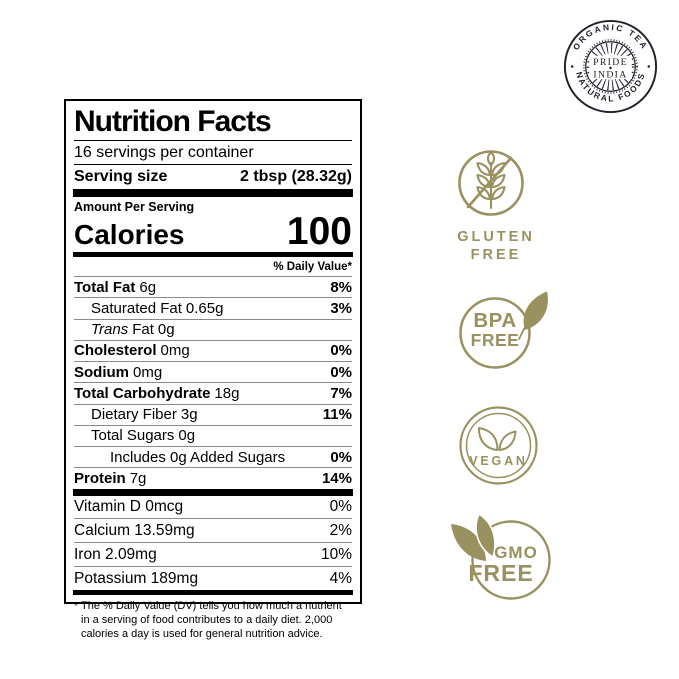 This screenshot has width=679, height=679. Describe the element at coordinates (213, 435) in the screenshot. I see `nutrient-row-total-sugars: Total Sugars 0g` at that location.